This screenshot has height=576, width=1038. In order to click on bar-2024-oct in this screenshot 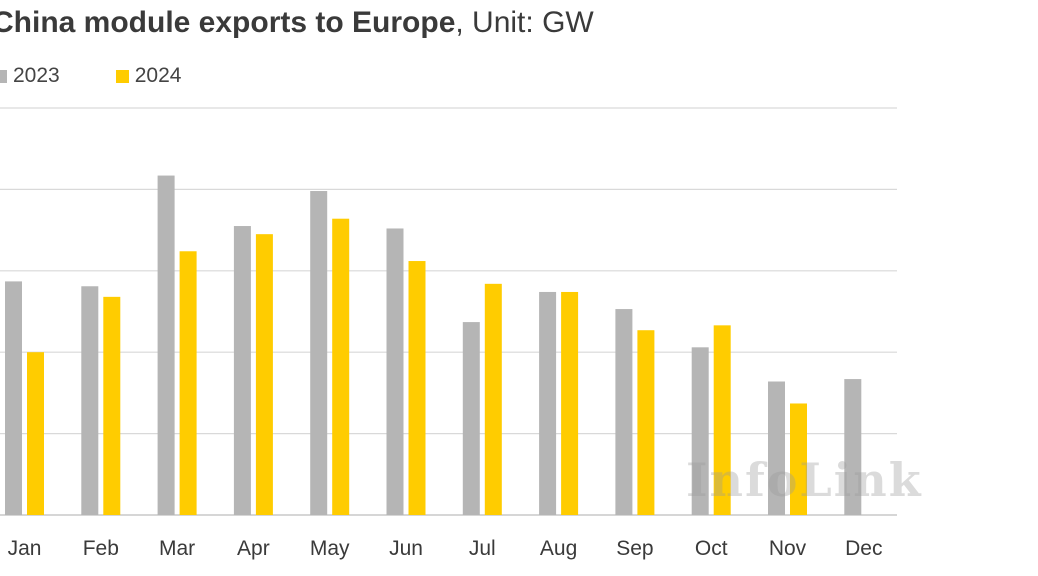, I will do `click(722, 420)`.